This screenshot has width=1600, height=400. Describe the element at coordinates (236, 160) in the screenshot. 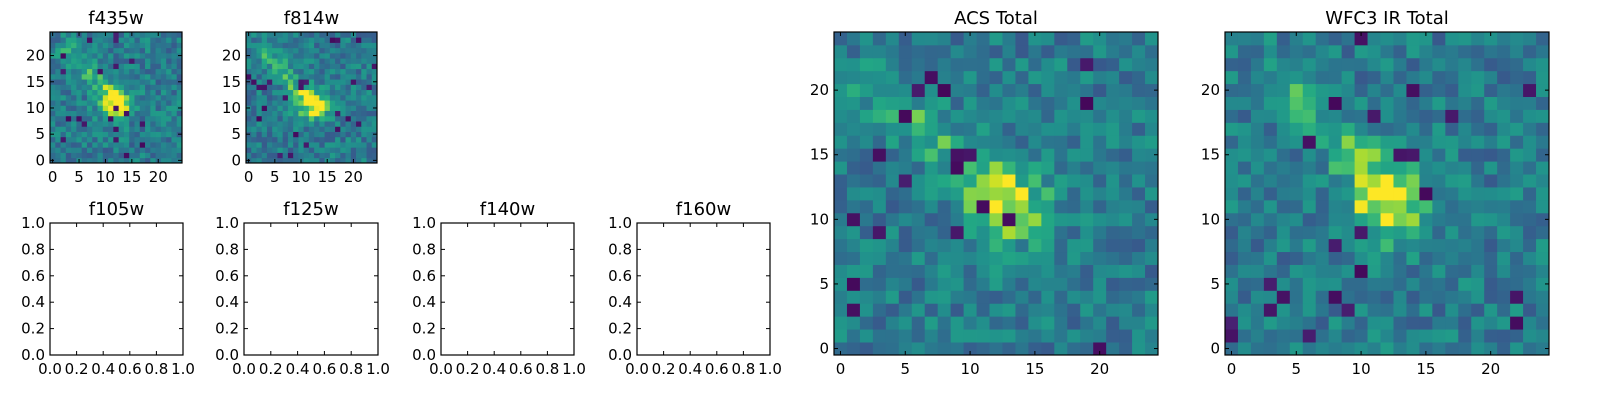

I see `y-tick-label: 0` at that location.